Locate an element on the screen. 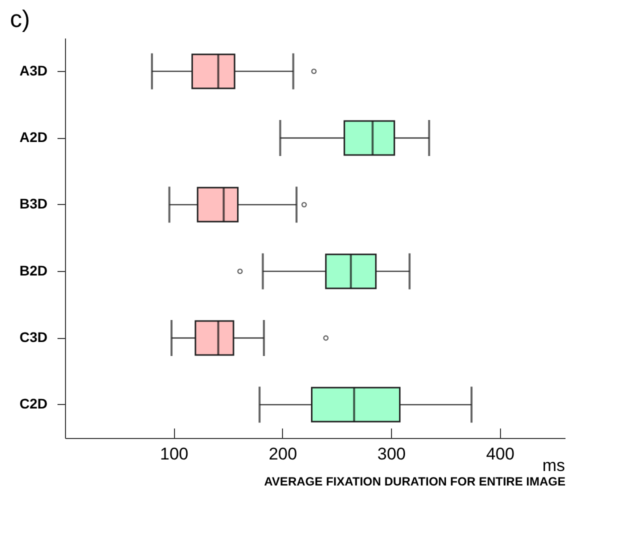 This screenshot has height=539, width=643. y-tick-label: B2D is located at coordinates (33, 270).